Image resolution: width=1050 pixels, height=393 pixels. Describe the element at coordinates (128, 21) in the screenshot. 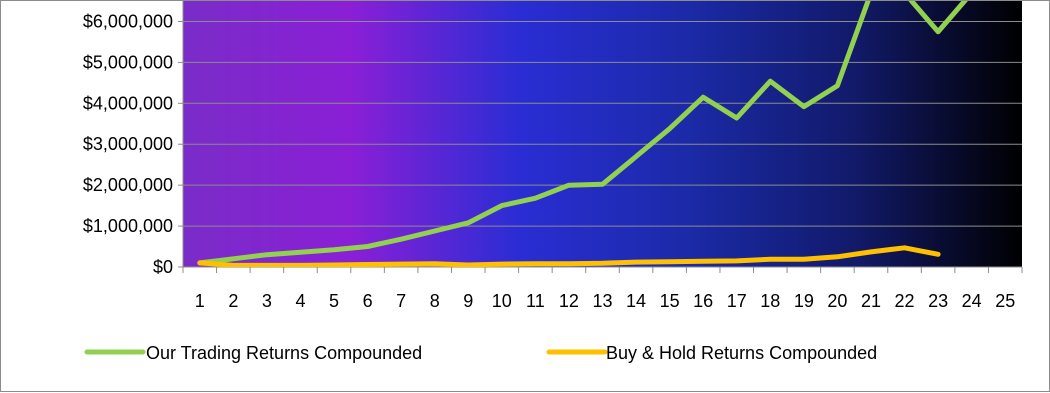

I see `y-tick-label: $6,000,000` at that location.